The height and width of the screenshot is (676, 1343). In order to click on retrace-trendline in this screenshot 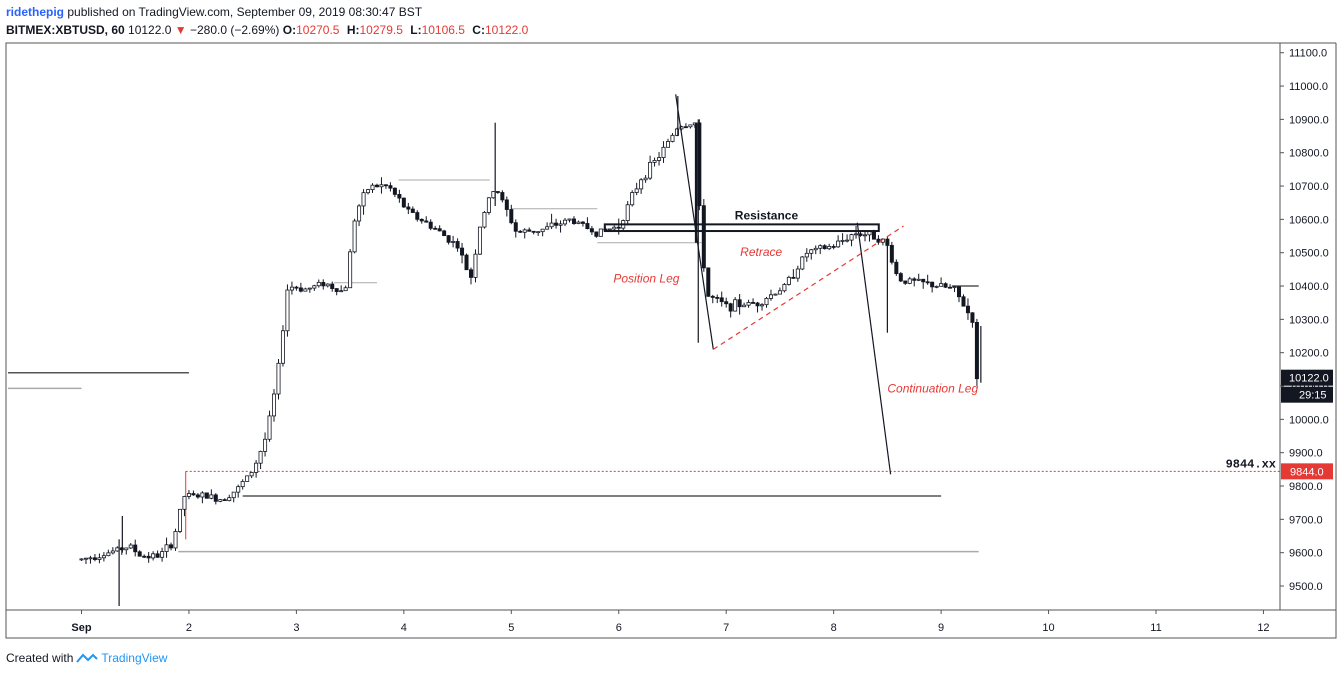, I will do `click(808, 287)`.